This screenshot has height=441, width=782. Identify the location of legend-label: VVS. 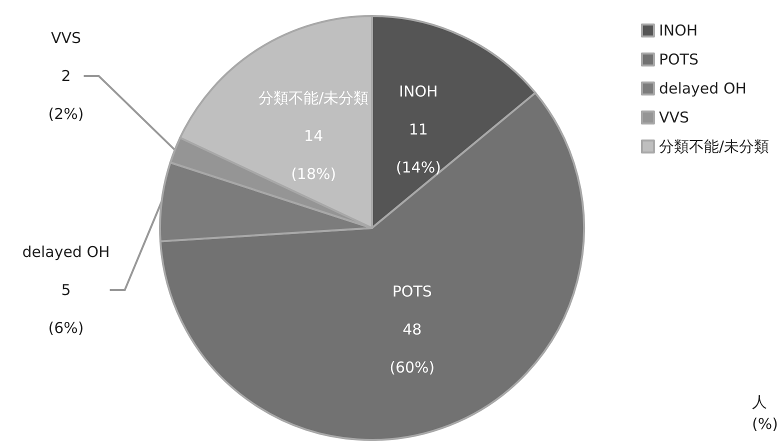
(673, 117).